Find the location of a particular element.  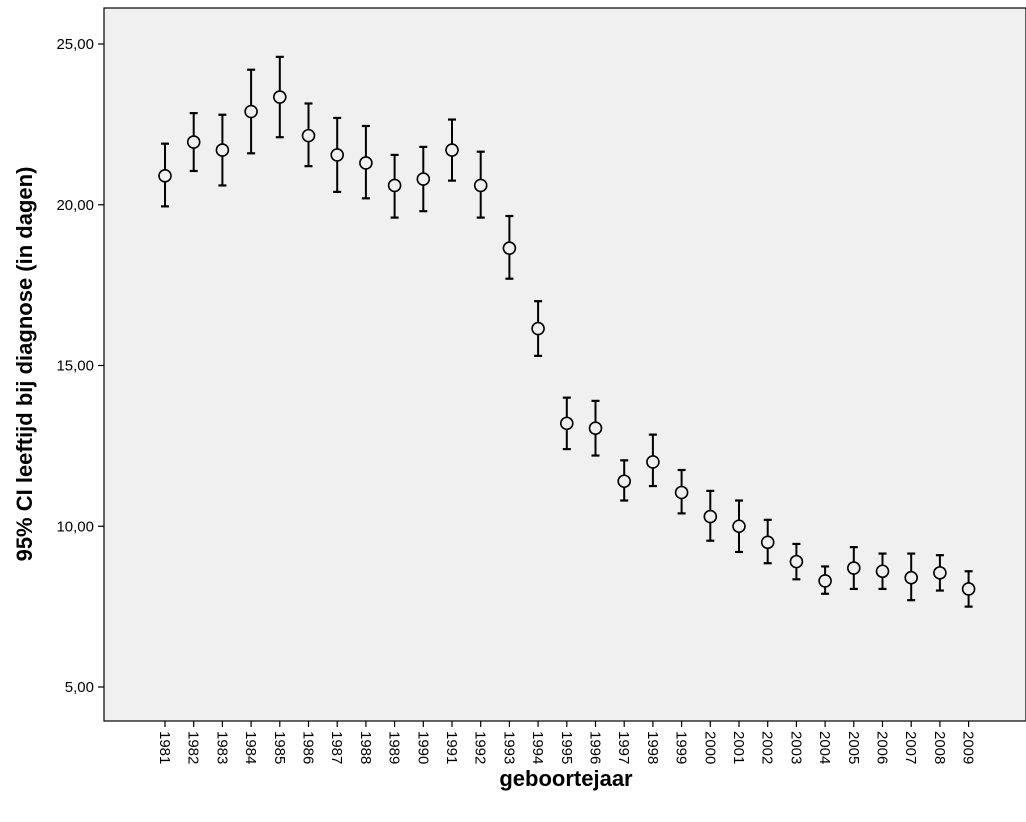

error-bar-1991 is located at coordinates (452, 150).